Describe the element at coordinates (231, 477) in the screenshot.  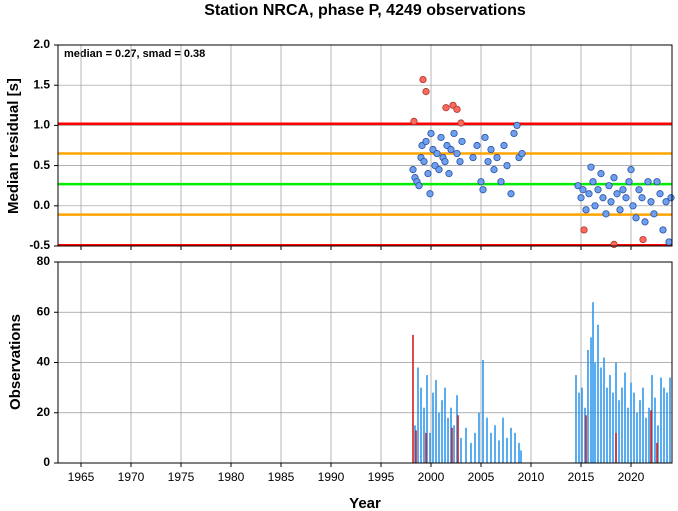
I see `x-tick-label: 1980` at that location.